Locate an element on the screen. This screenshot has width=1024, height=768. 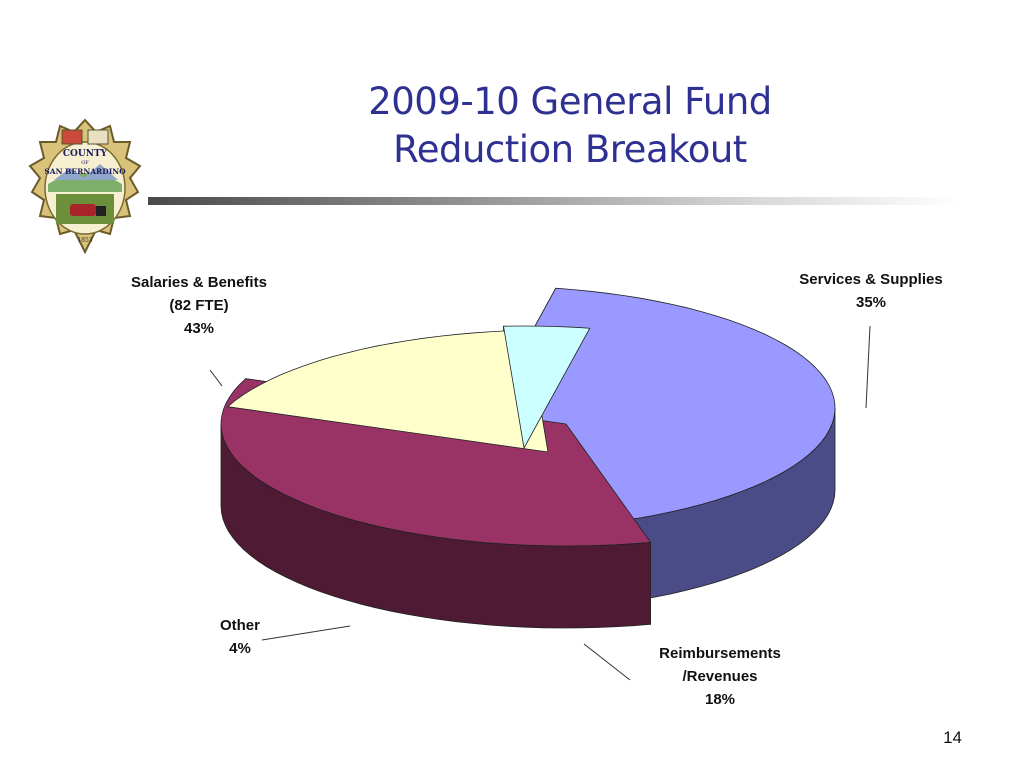
county-seal-logo: COUNTY OF SAN BERNARDINO 1853 is located at coordinates (85, 186).